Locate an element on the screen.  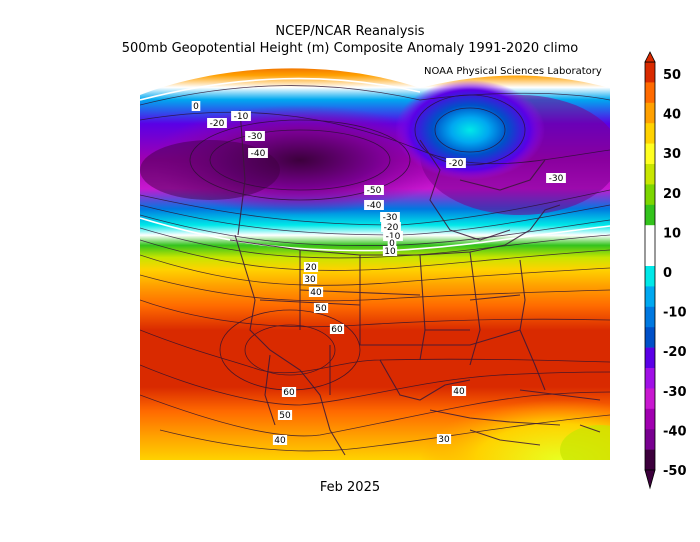
colorbar-segments is located at coordinates (650, 266).